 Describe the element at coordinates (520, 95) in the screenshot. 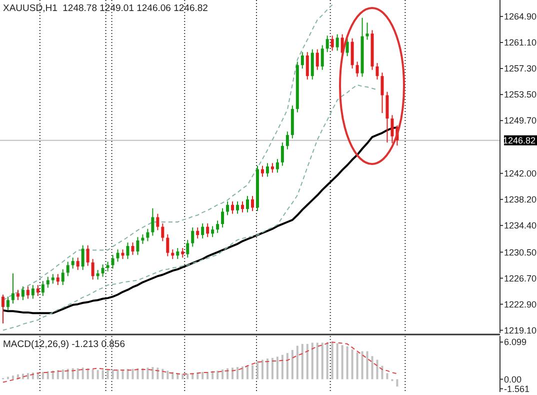

I see `y-tick-label: 1253.50` at that location.